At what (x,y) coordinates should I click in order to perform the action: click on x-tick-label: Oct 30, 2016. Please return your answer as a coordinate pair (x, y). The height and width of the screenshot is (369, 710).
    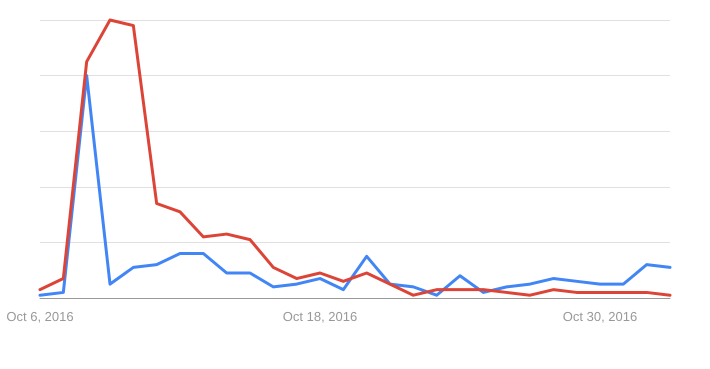
    Looking at the image, I should click on (600, 316).